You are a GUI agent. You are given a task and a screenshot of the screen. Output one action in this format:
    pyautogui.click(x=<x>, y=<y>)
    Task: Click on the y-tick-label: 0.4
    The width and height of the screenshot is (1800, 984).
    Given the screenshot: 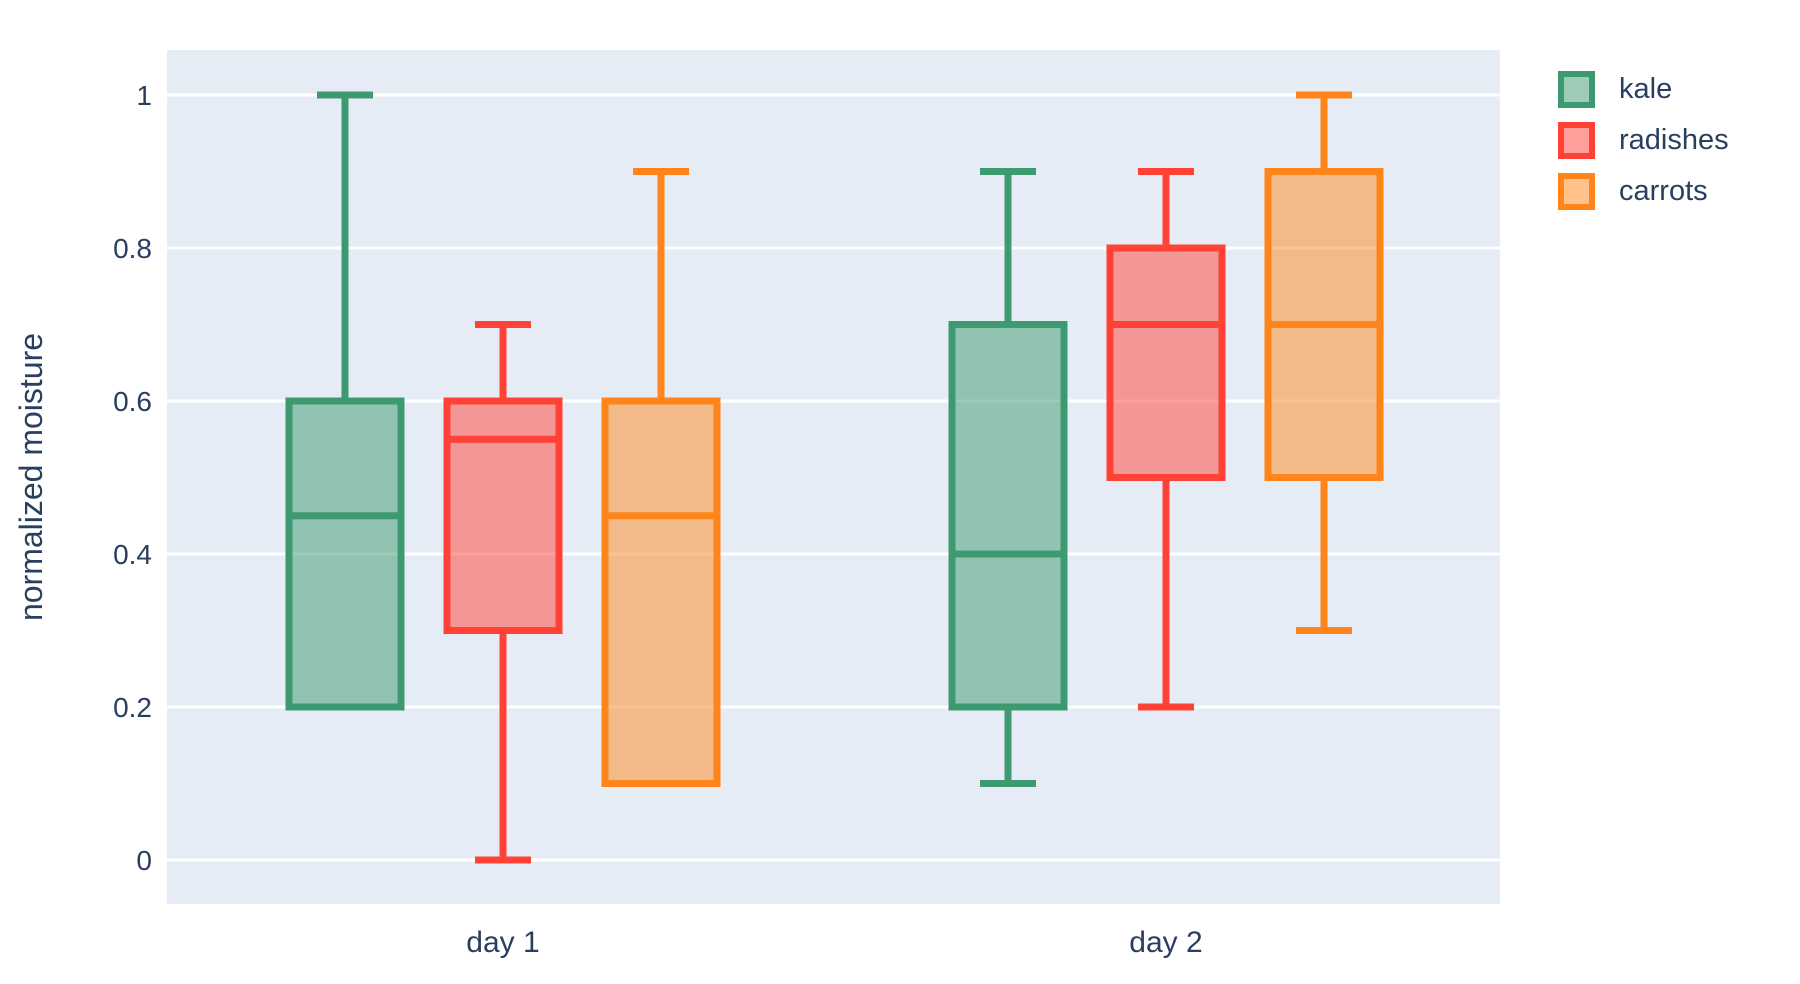 What is the action you would take?
    pyautogui.click(x=132, y=554)
    